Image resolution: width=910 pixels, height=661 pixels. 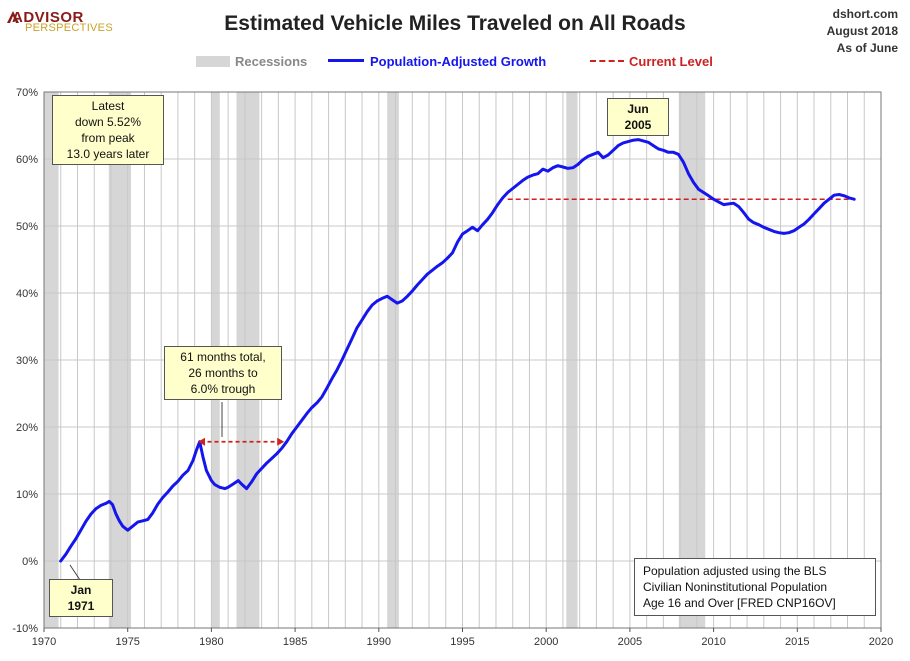 What do you see at coordinates (69, 28) in the screenshot?
I see `logo-line2: PERSPECTIVES` at bounding box center [69, 28].